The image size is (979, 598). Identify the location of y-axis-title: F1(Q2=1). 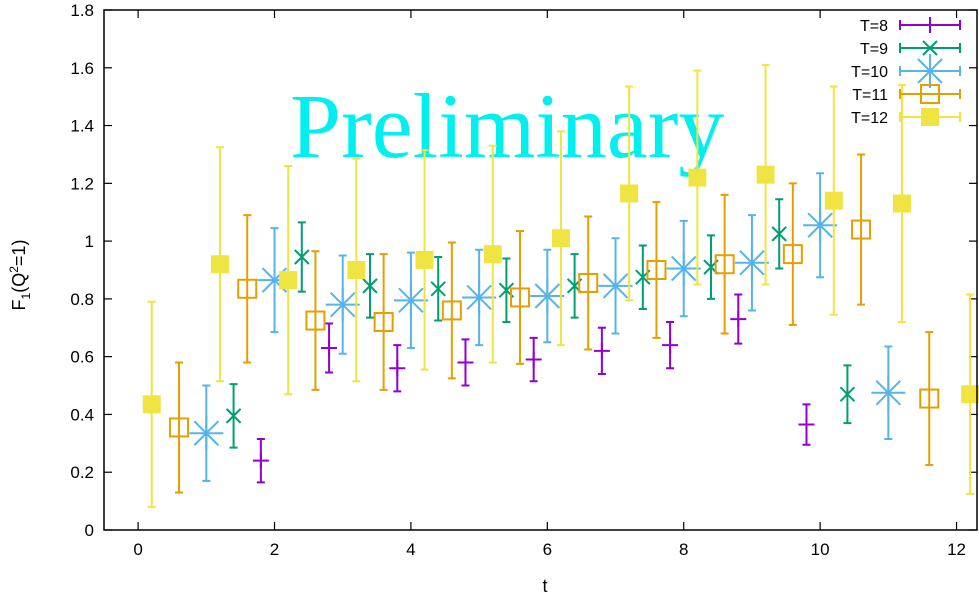
(20, 275).